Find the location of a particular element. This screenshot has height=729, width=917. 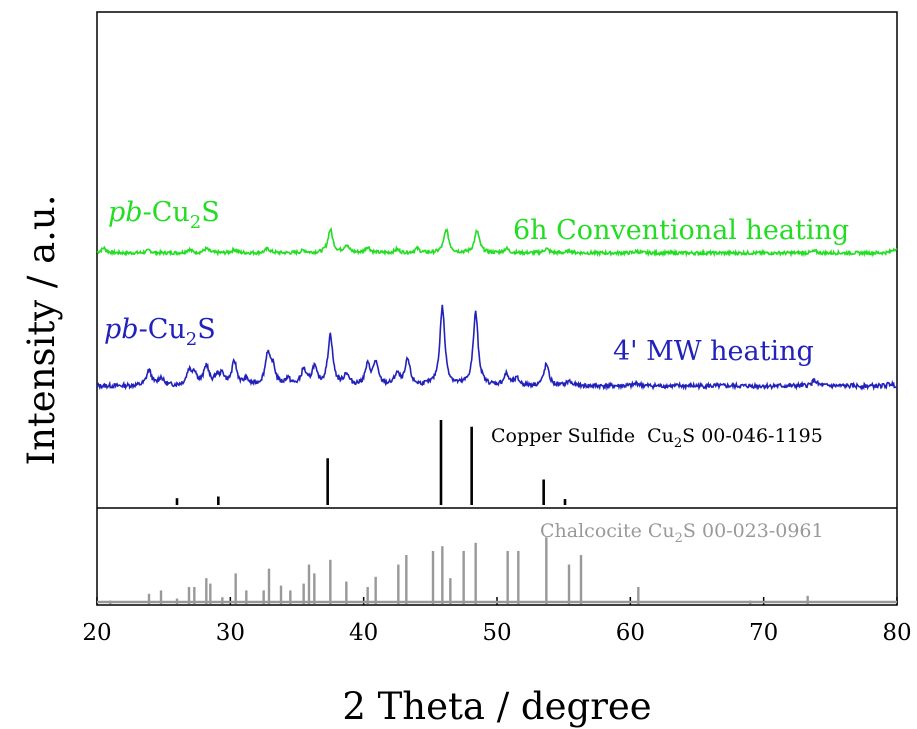

series-conventional-sample-label: pb-Cu2S is located at coordinates (164, 215).